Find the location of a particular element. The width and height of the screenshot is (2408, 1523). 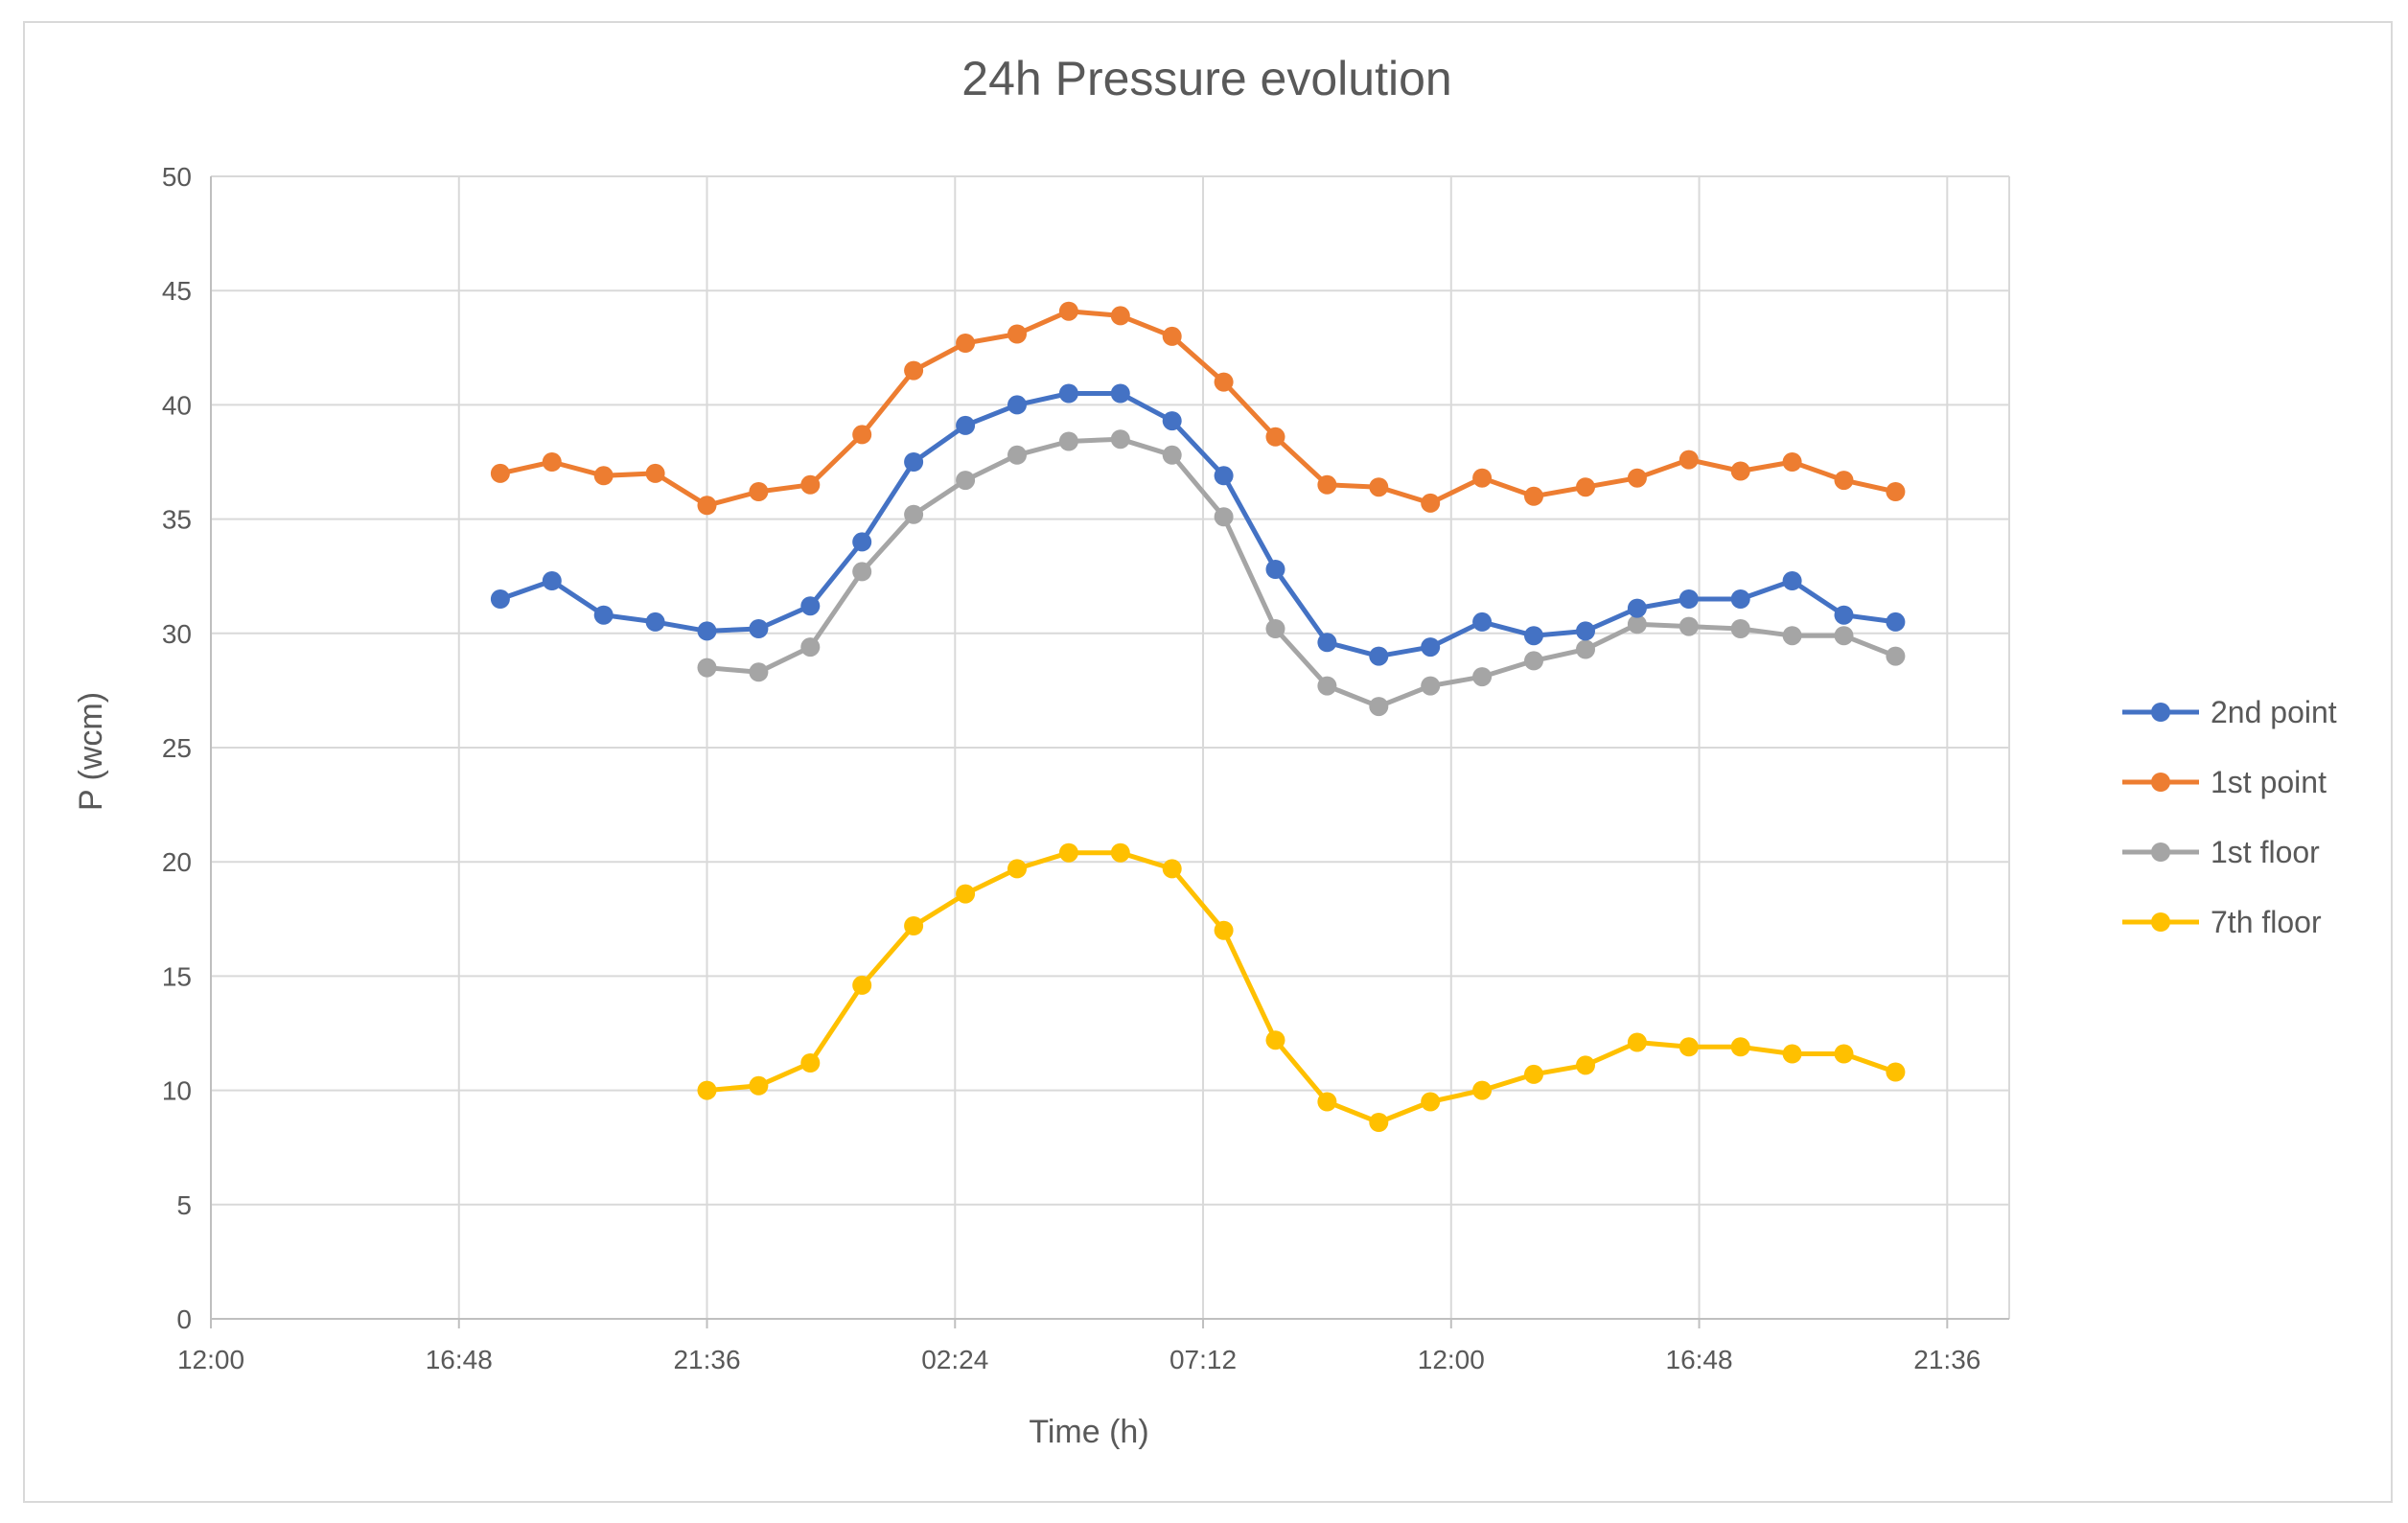

y-tick-label: 35 is located at coordinates (177, 520).